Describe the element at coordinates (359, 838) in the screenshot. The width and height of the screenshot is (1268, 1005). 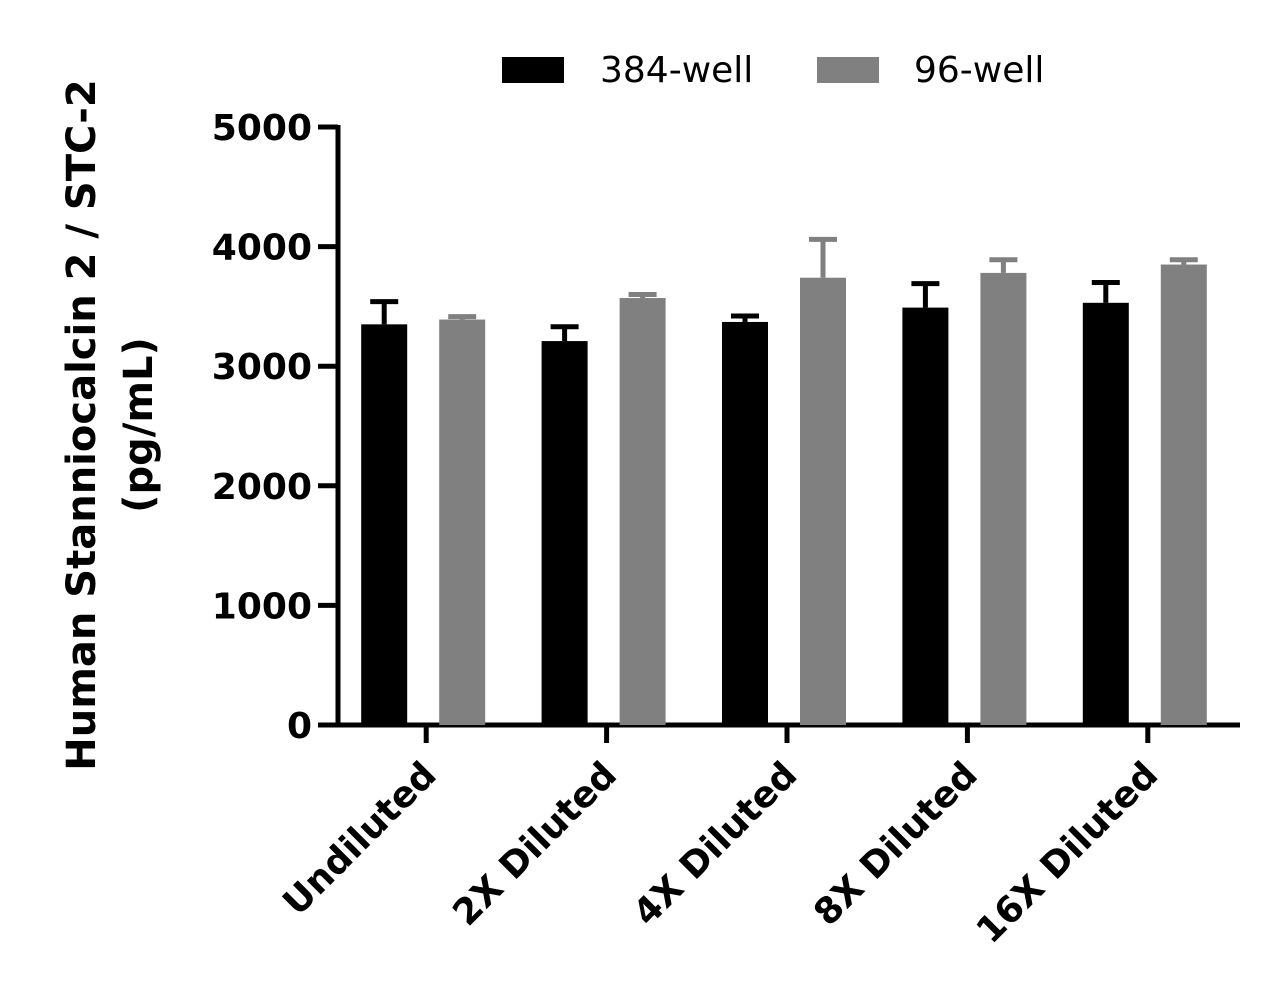
I see `x-tick-label: Undiluted` at that location.